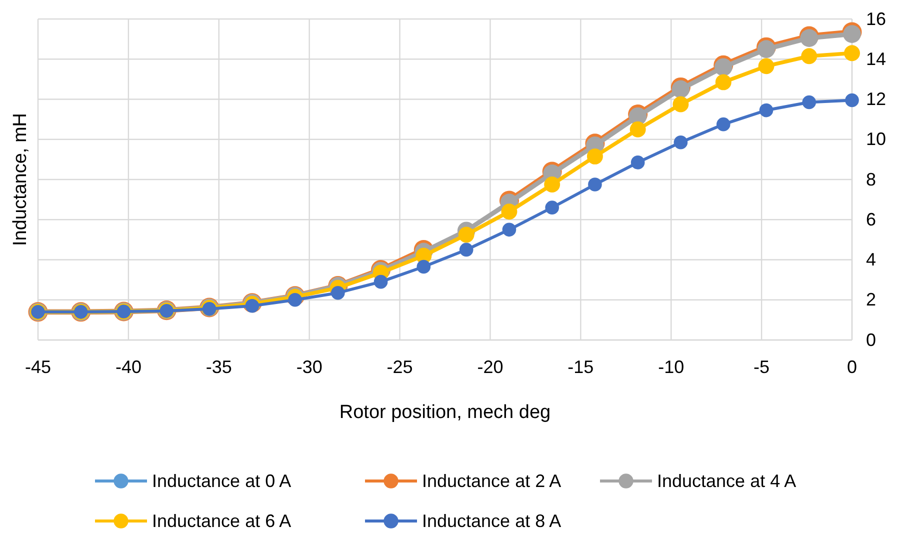 The width and height of the screenshot is (897, 540). I want to click on y-tick-label: 2, so click(871, 300).